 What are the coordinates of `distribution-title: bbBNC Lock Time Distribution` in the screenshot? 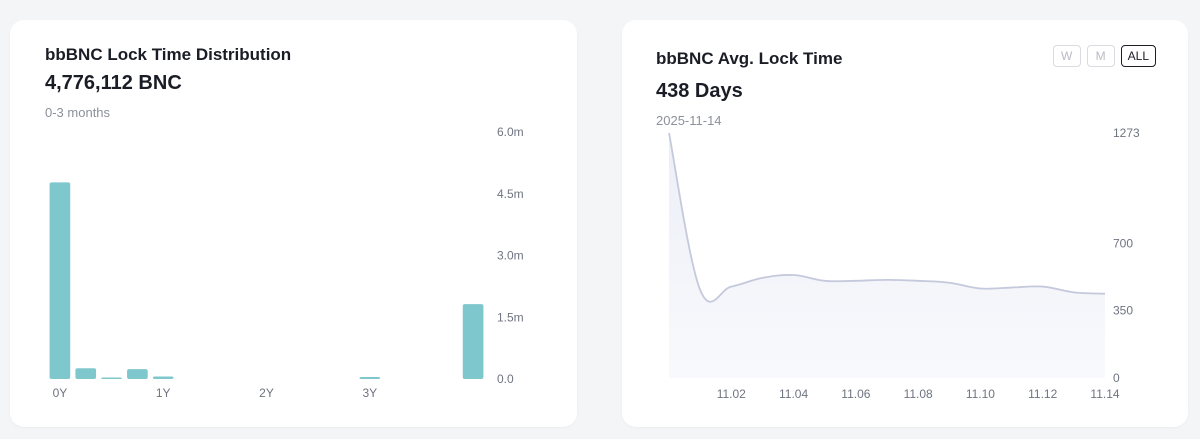 It's located at (168, 54).